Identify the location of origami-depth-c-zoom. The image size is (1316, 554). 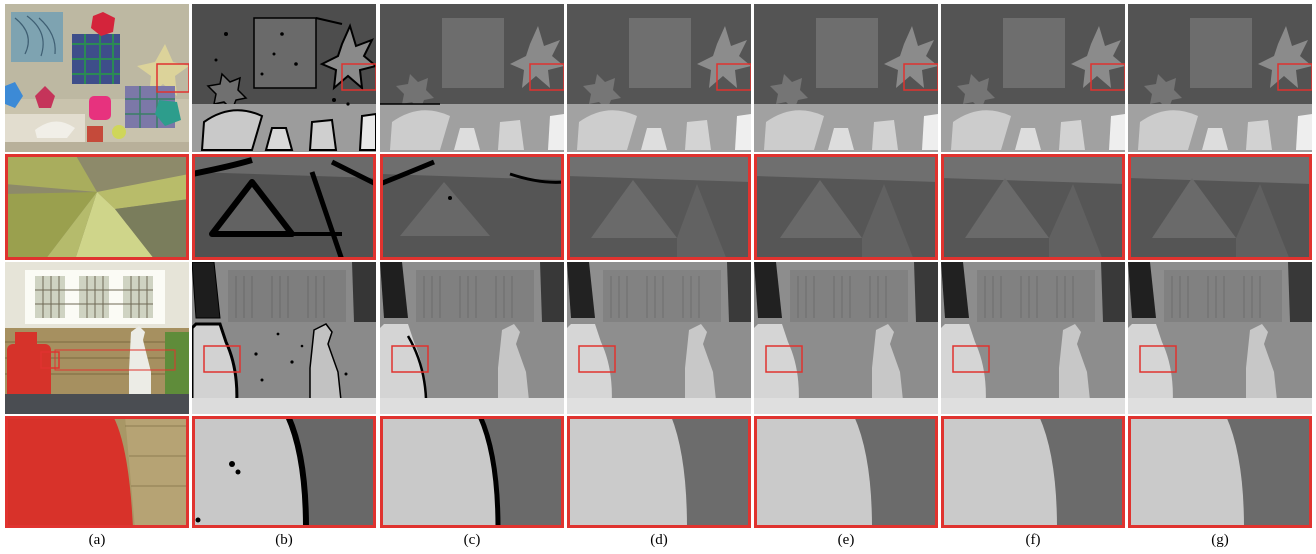
(472, 207).